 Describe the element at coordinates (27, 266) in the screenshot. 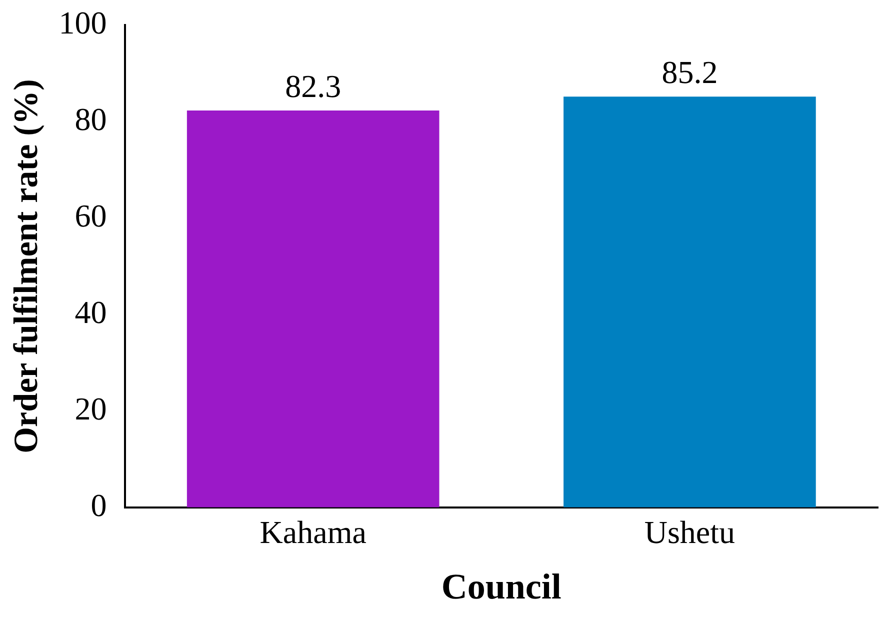

I see `y-axis-title: Order fulfilment rate (%)` at that location.